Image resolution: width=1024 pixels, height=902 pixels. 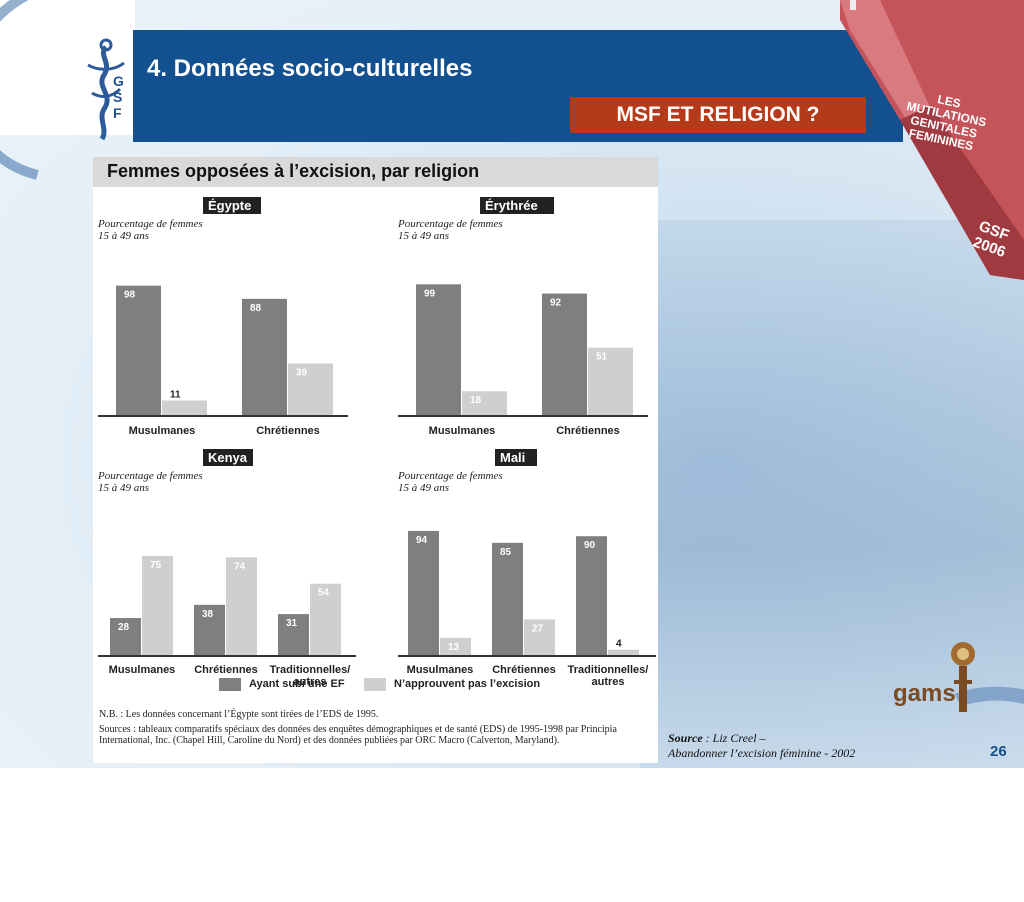 What do you see at coordinates (175, 394) in the screenshot?
I see `chart-data-label: 11` at bounding box center [175, 394].